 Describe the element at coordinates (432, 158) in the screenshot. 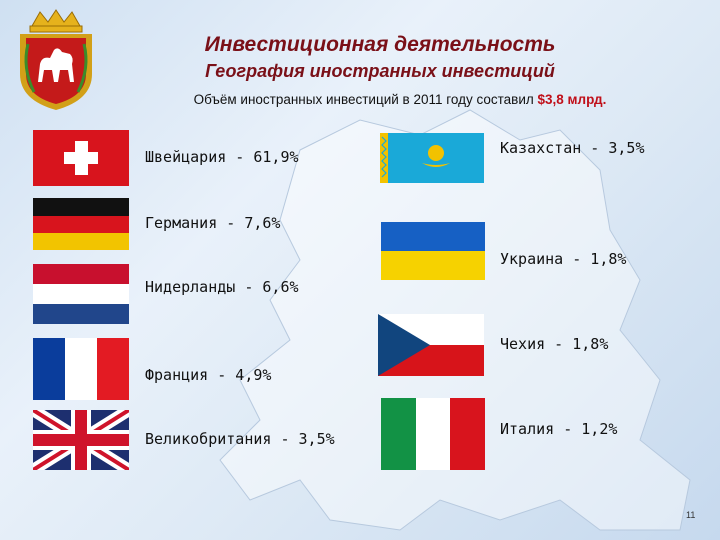

I see `kazakhstan-flag` at that location.